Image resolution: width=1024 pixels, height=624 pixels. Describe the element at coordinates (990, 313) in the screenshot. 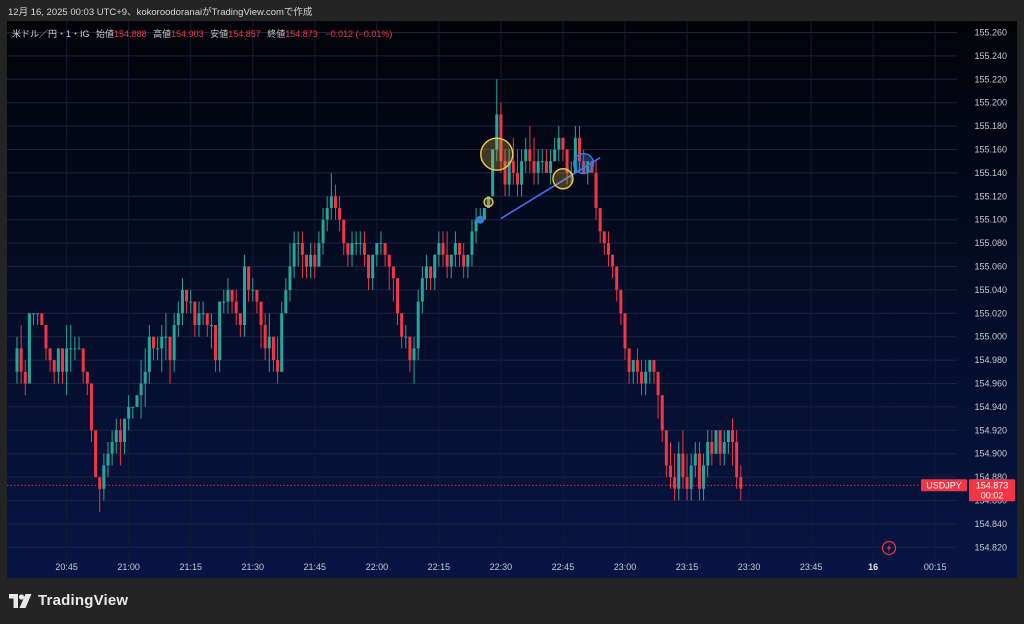

I see `y-tick-label: 155.020` at that location.